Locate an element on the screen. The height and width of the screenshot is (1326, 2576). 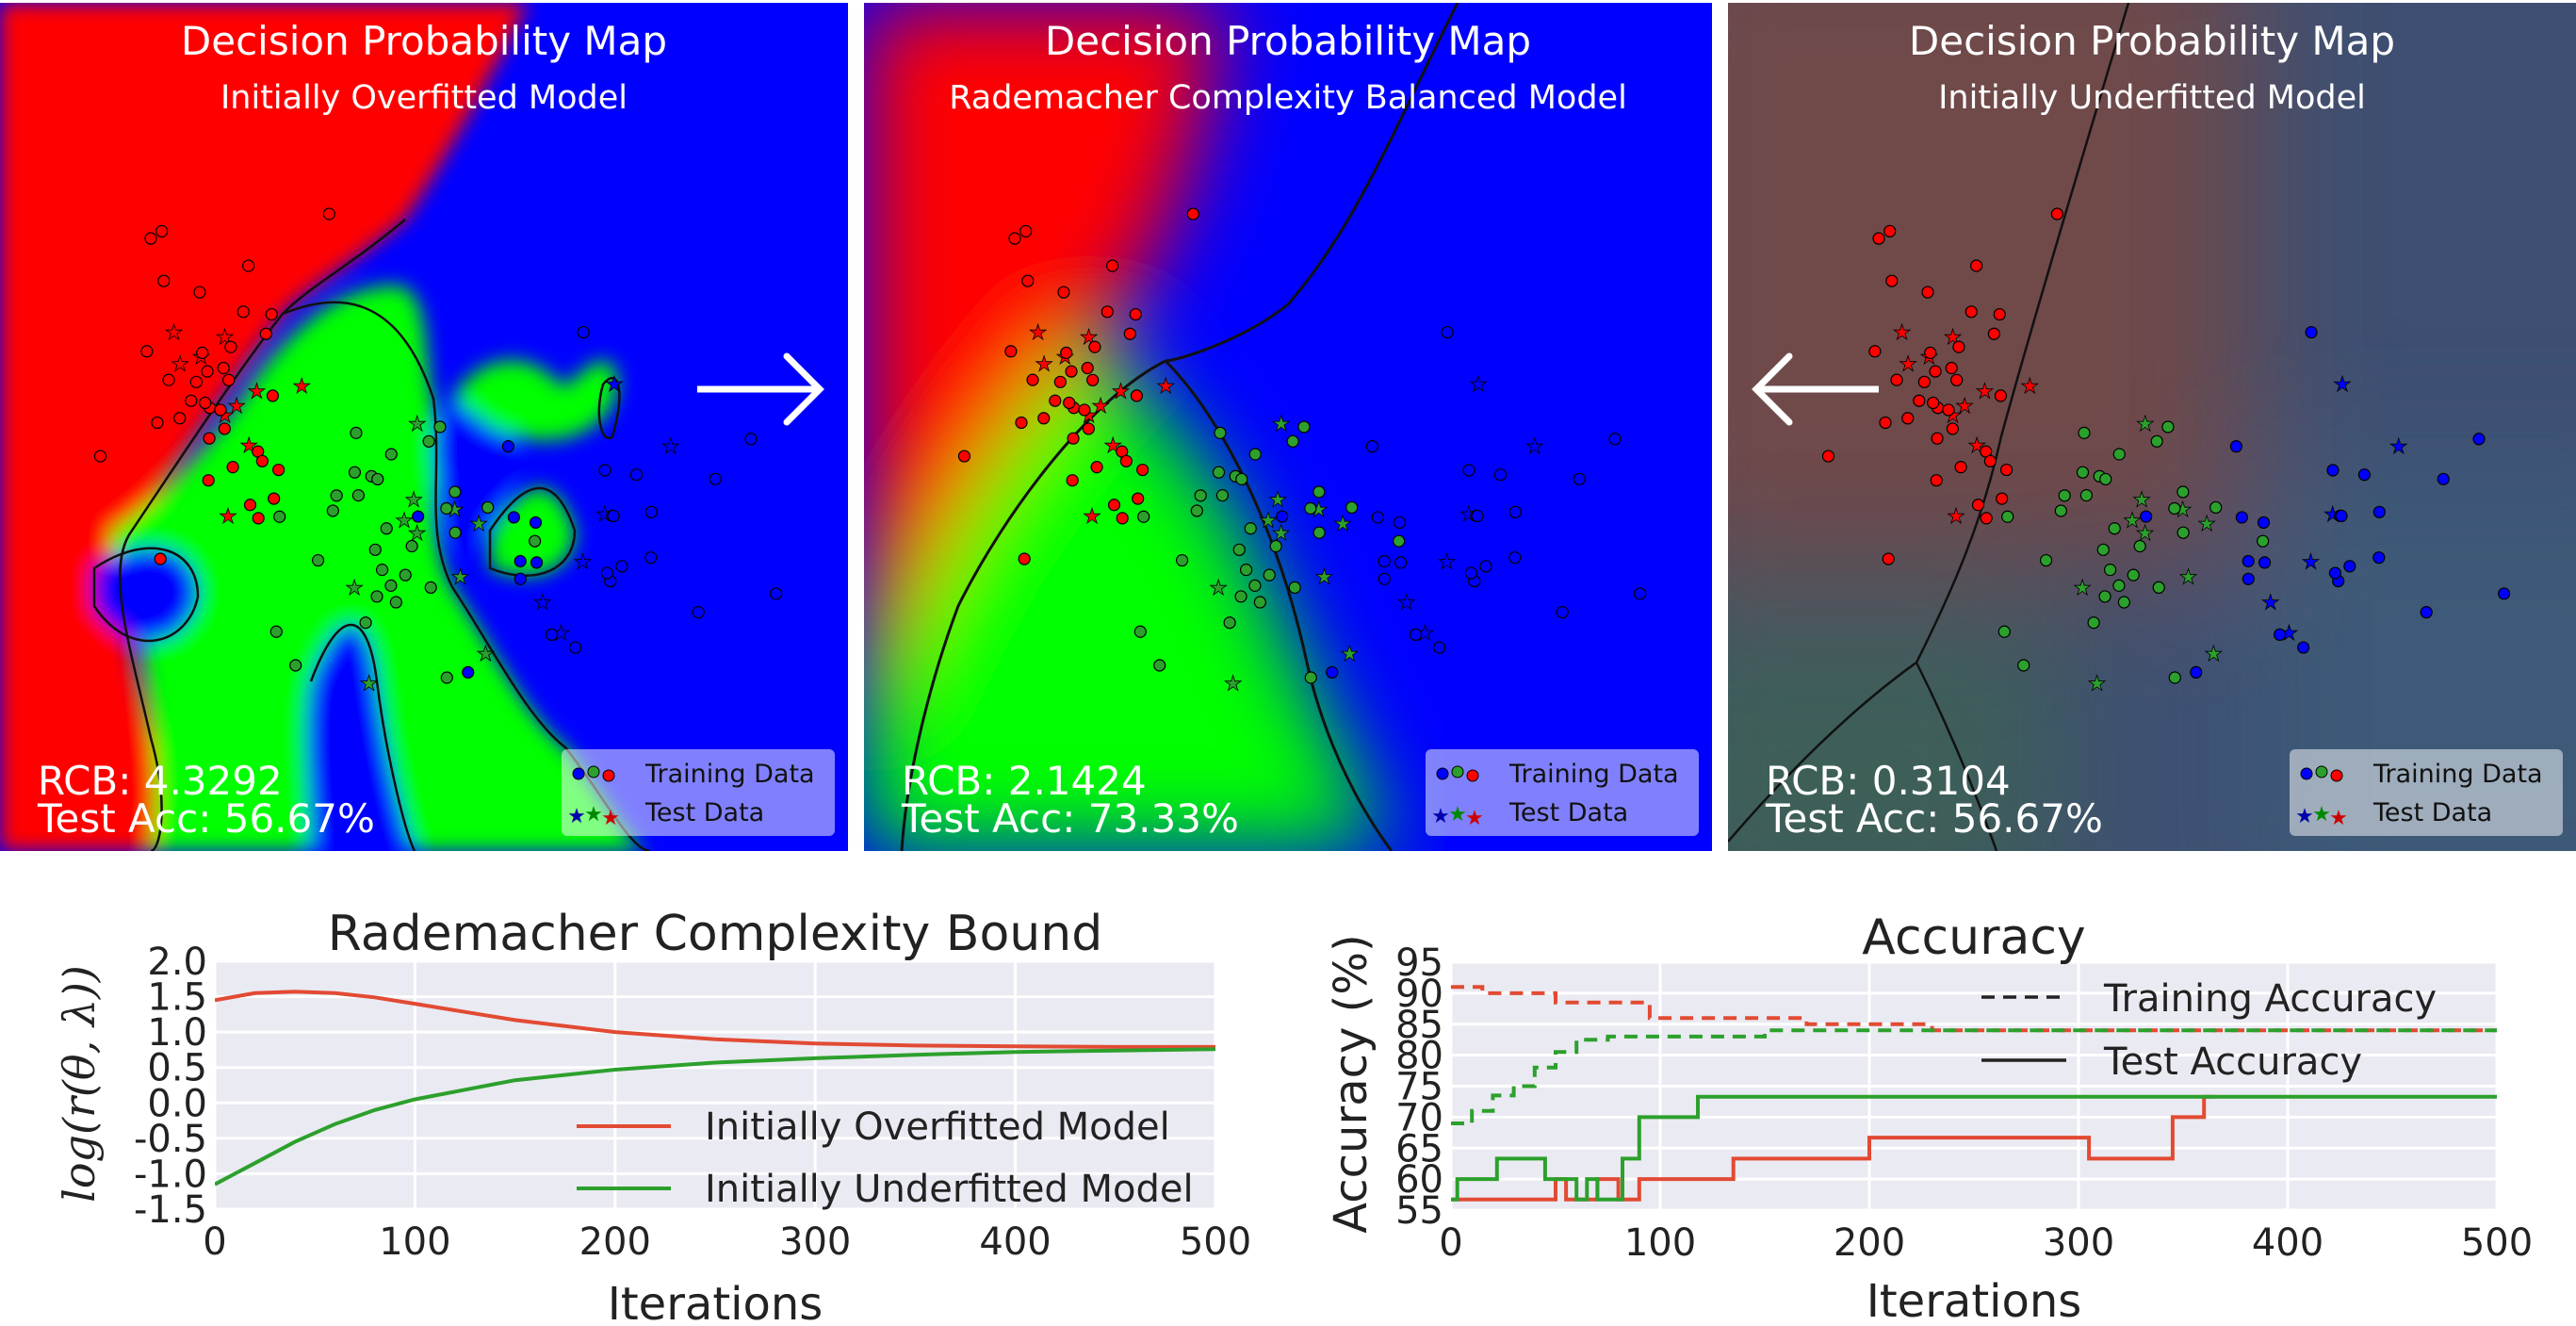
x-tick-label: 400 is located at coordinates (1015, 1242).